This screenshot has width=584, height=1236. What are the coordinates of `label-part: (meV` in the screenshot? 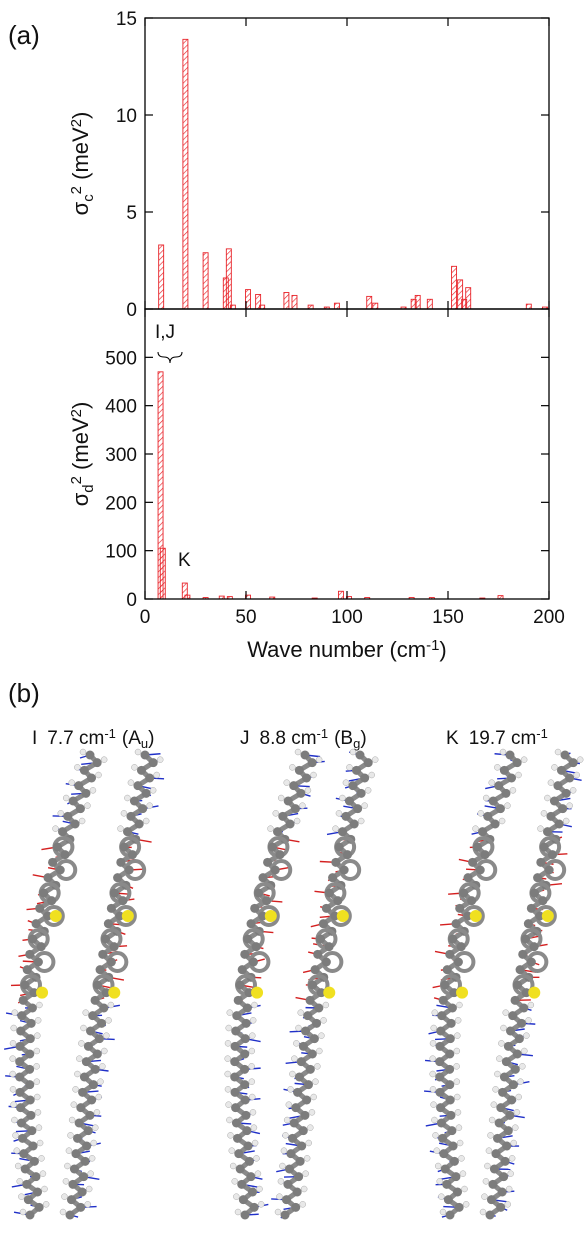 It's located at (80, 446).